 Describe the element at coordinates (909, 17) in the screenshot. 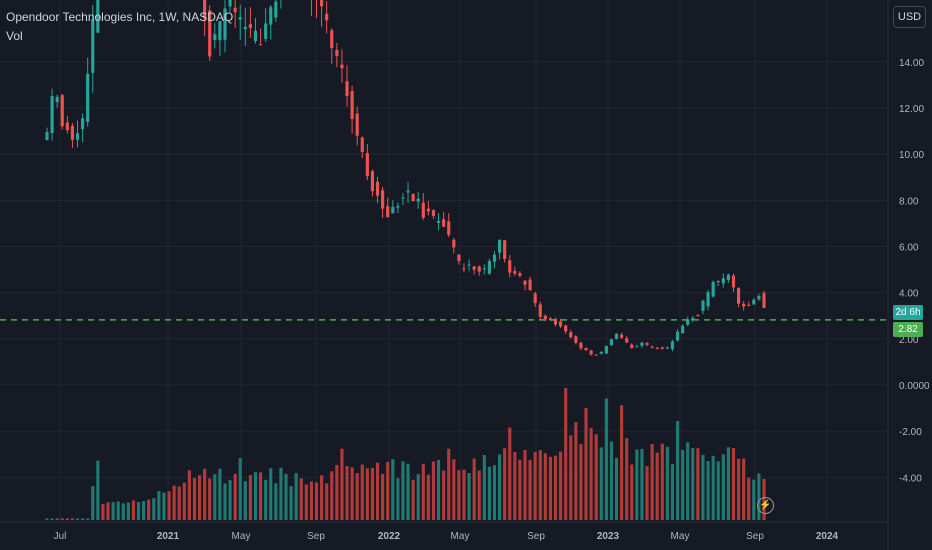

I see `currency-button: USD` at that location.